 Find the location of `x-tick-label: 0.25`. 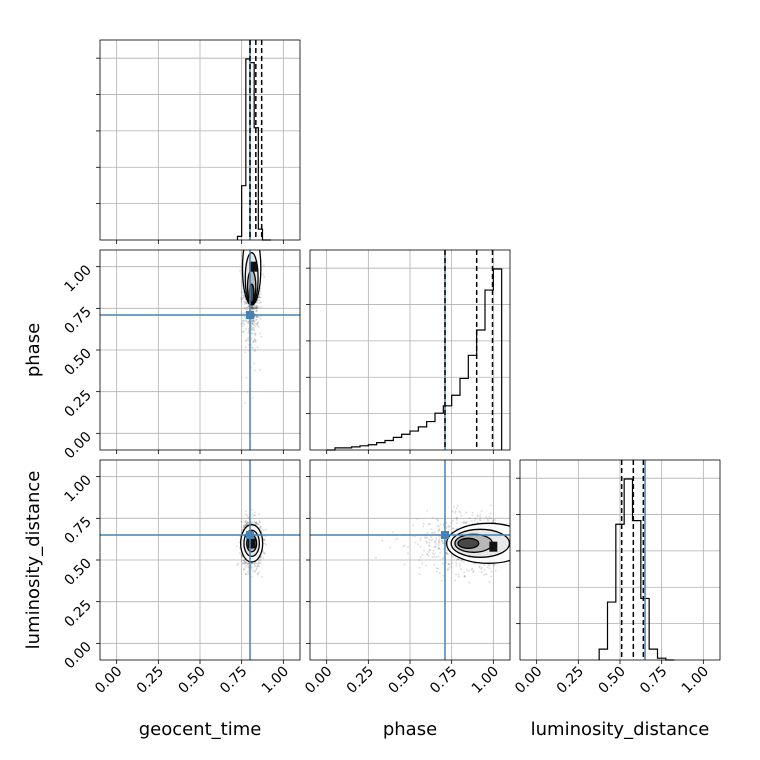

x-tick-label: 0.25 is located at coordinates (150, 680).